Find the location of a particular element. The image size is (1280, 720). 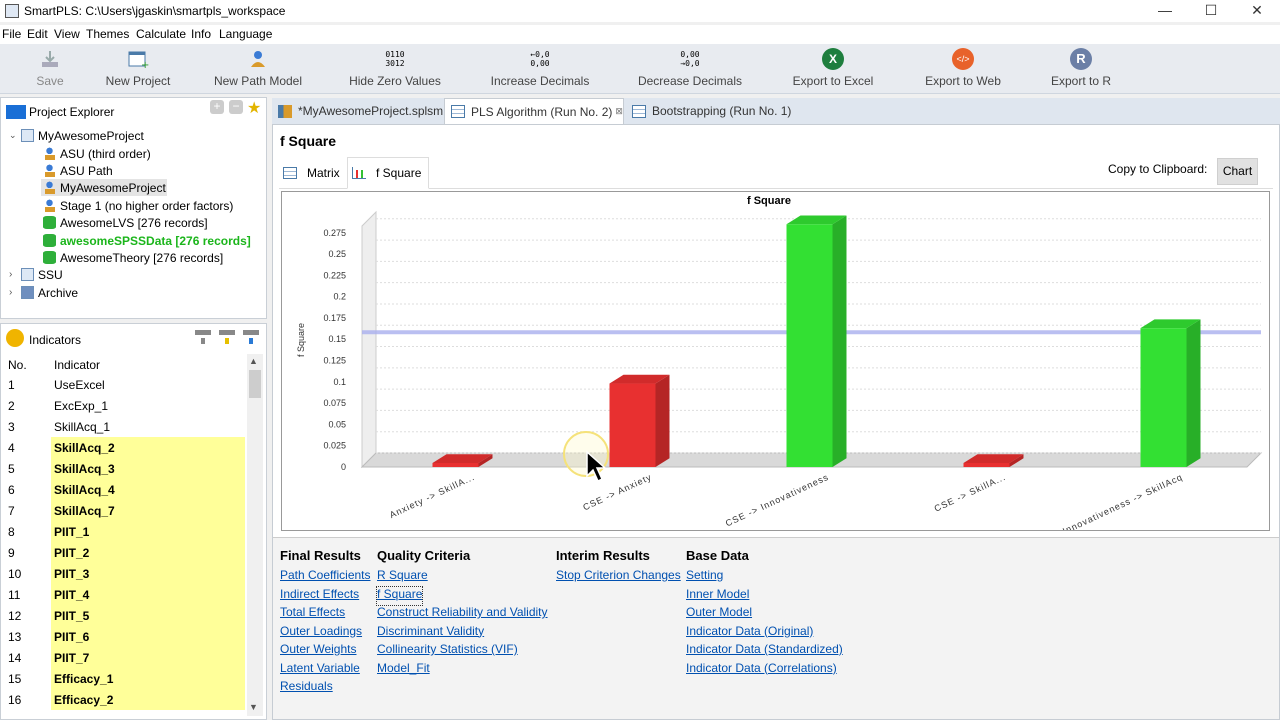

tab-myawesomeproject: *MyAwesomeProject.splsm is located at coordinates (358, 111).